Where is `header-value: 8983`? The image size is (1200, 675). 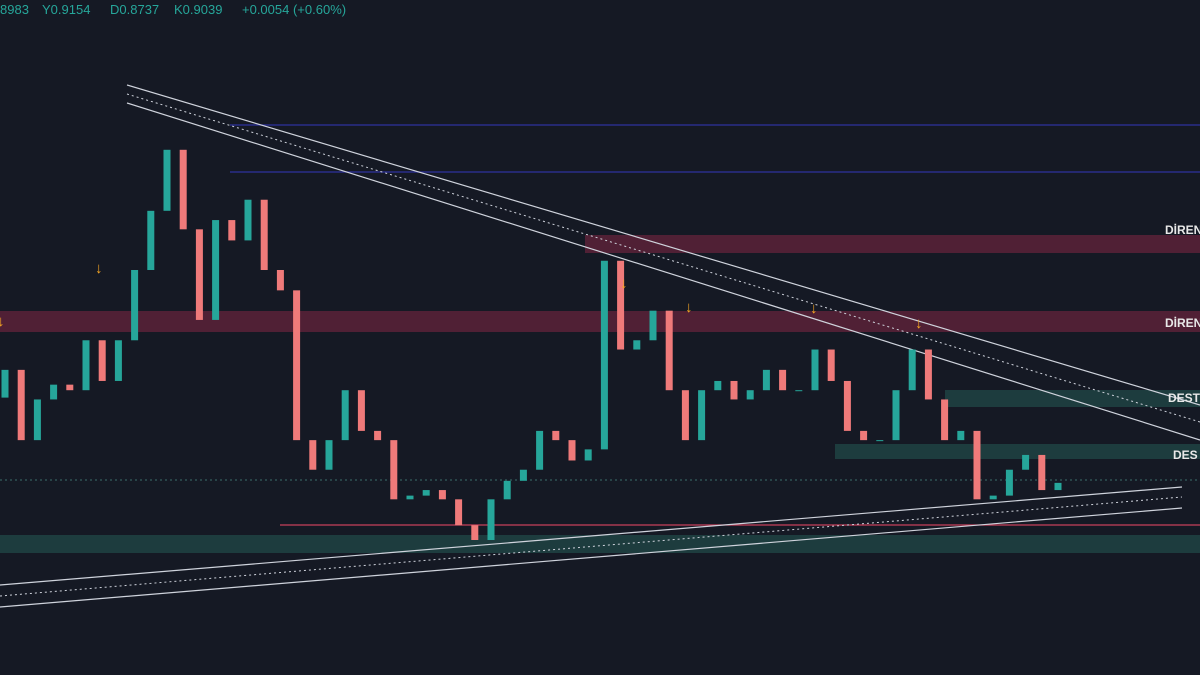
header-value: 8983 is located at coordinates (14, 9).